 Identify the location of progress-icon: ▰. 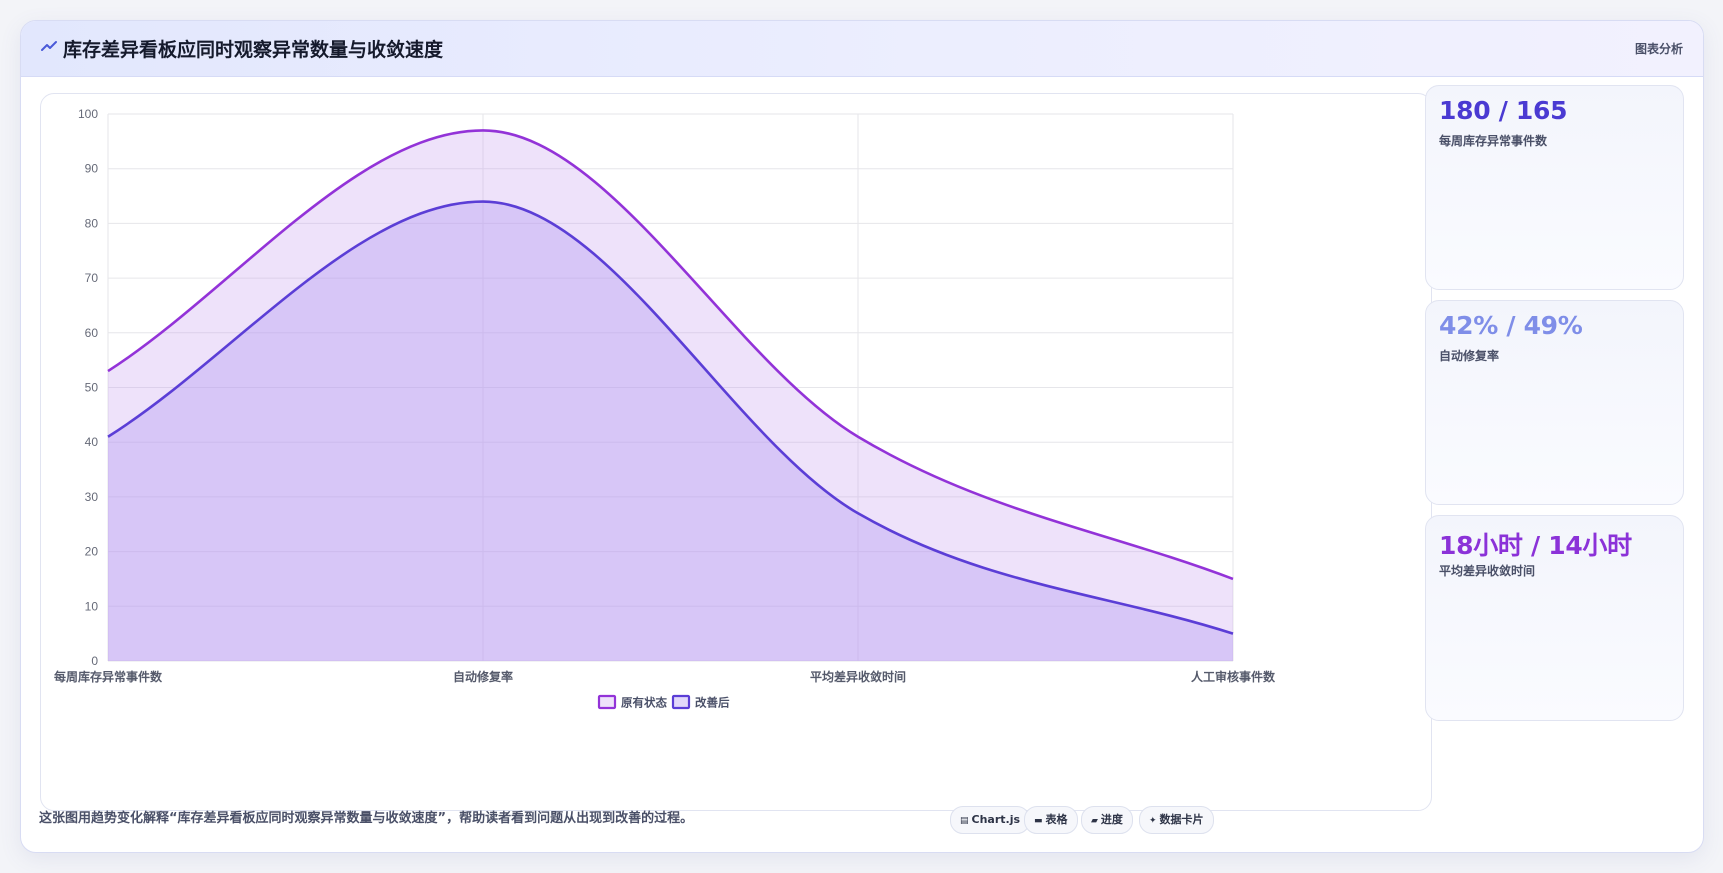
(1094, 821).